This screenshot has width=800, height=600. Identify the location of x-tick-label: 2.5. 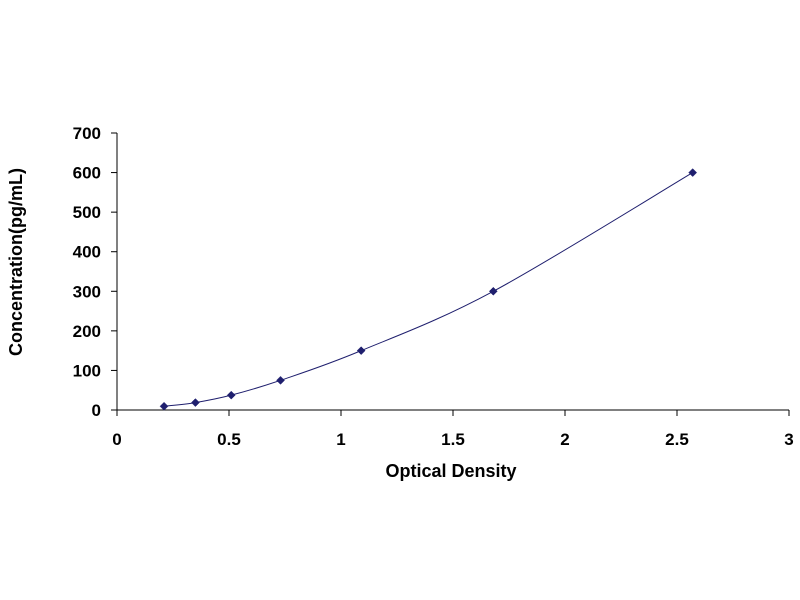
(677, 439).